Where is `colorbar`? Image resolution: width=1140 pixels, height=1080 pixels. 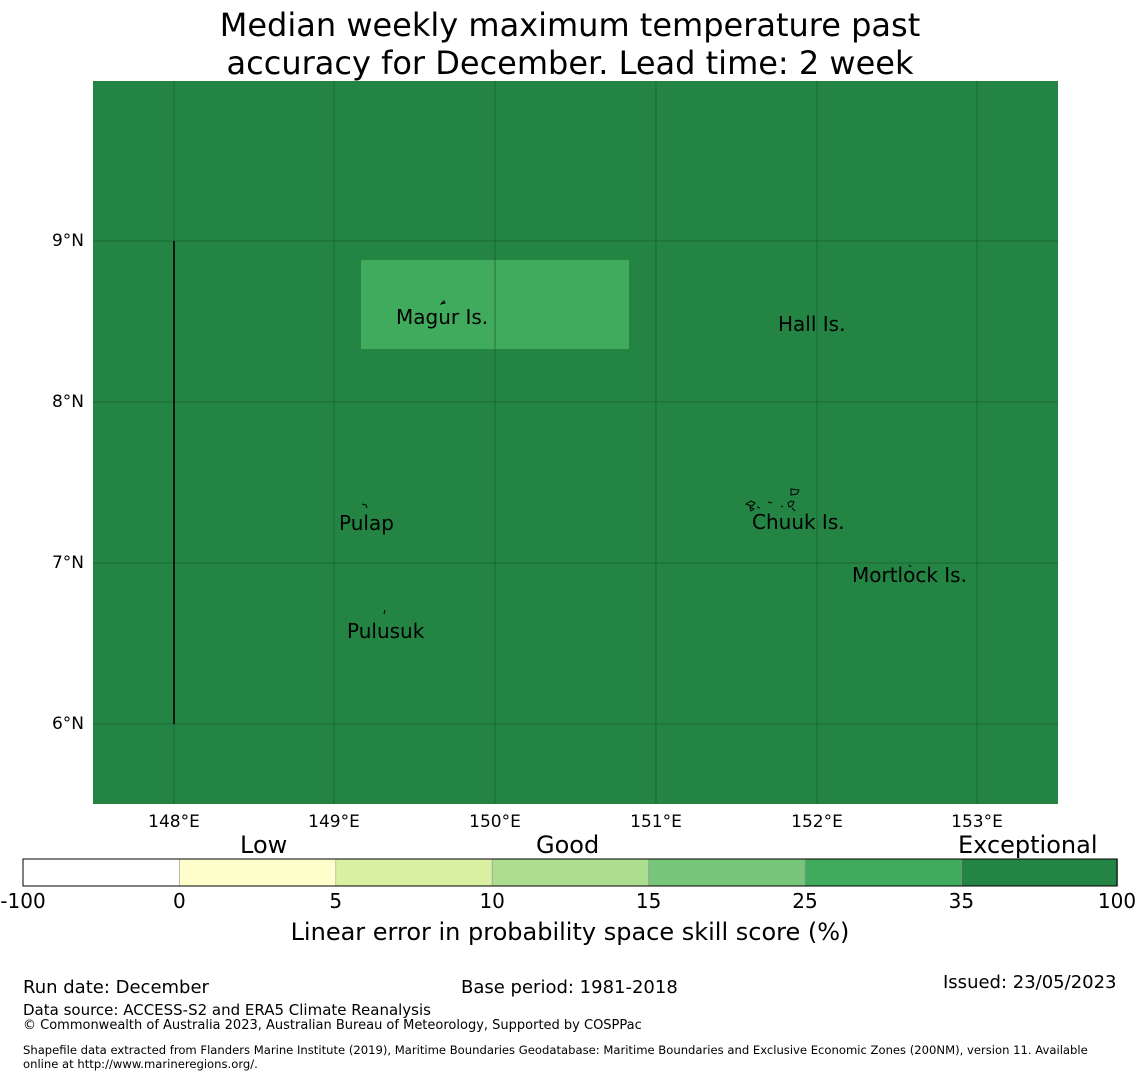
colorbar is located at coordinates (570, 872).